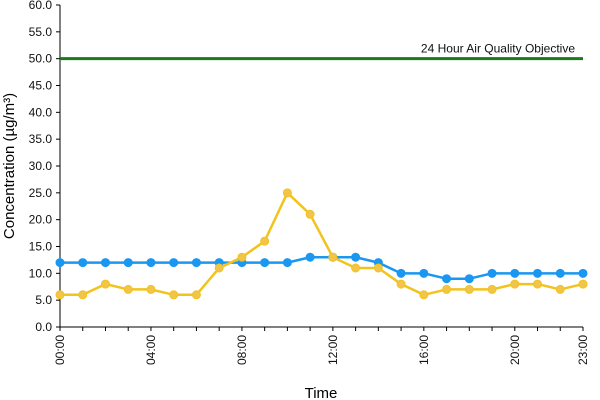  Describe the element at coordinates (41, 193) in the screenshot. I see `y-tick-label: 25.0` at that location.